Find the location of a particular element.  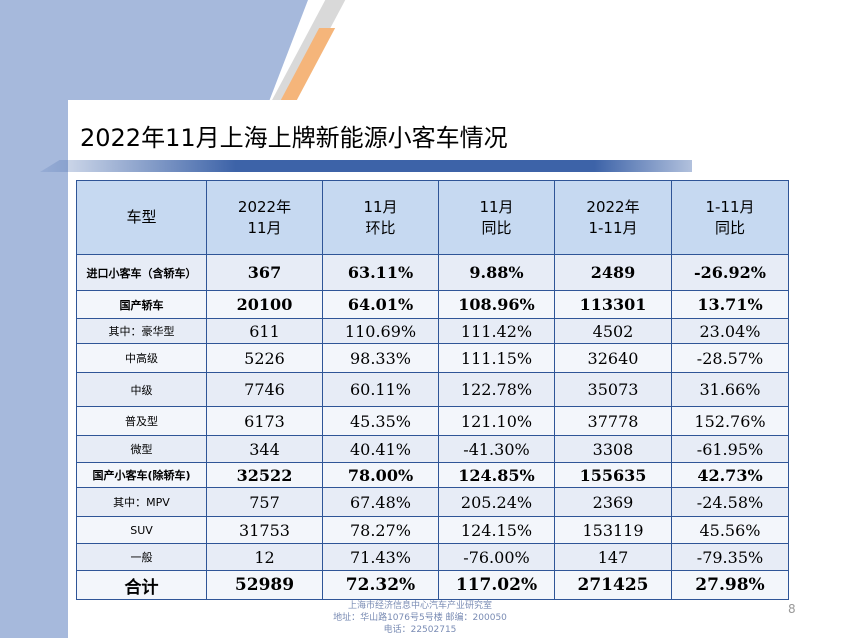

value-cell: 152.76% is located at coordinates (730, 421).